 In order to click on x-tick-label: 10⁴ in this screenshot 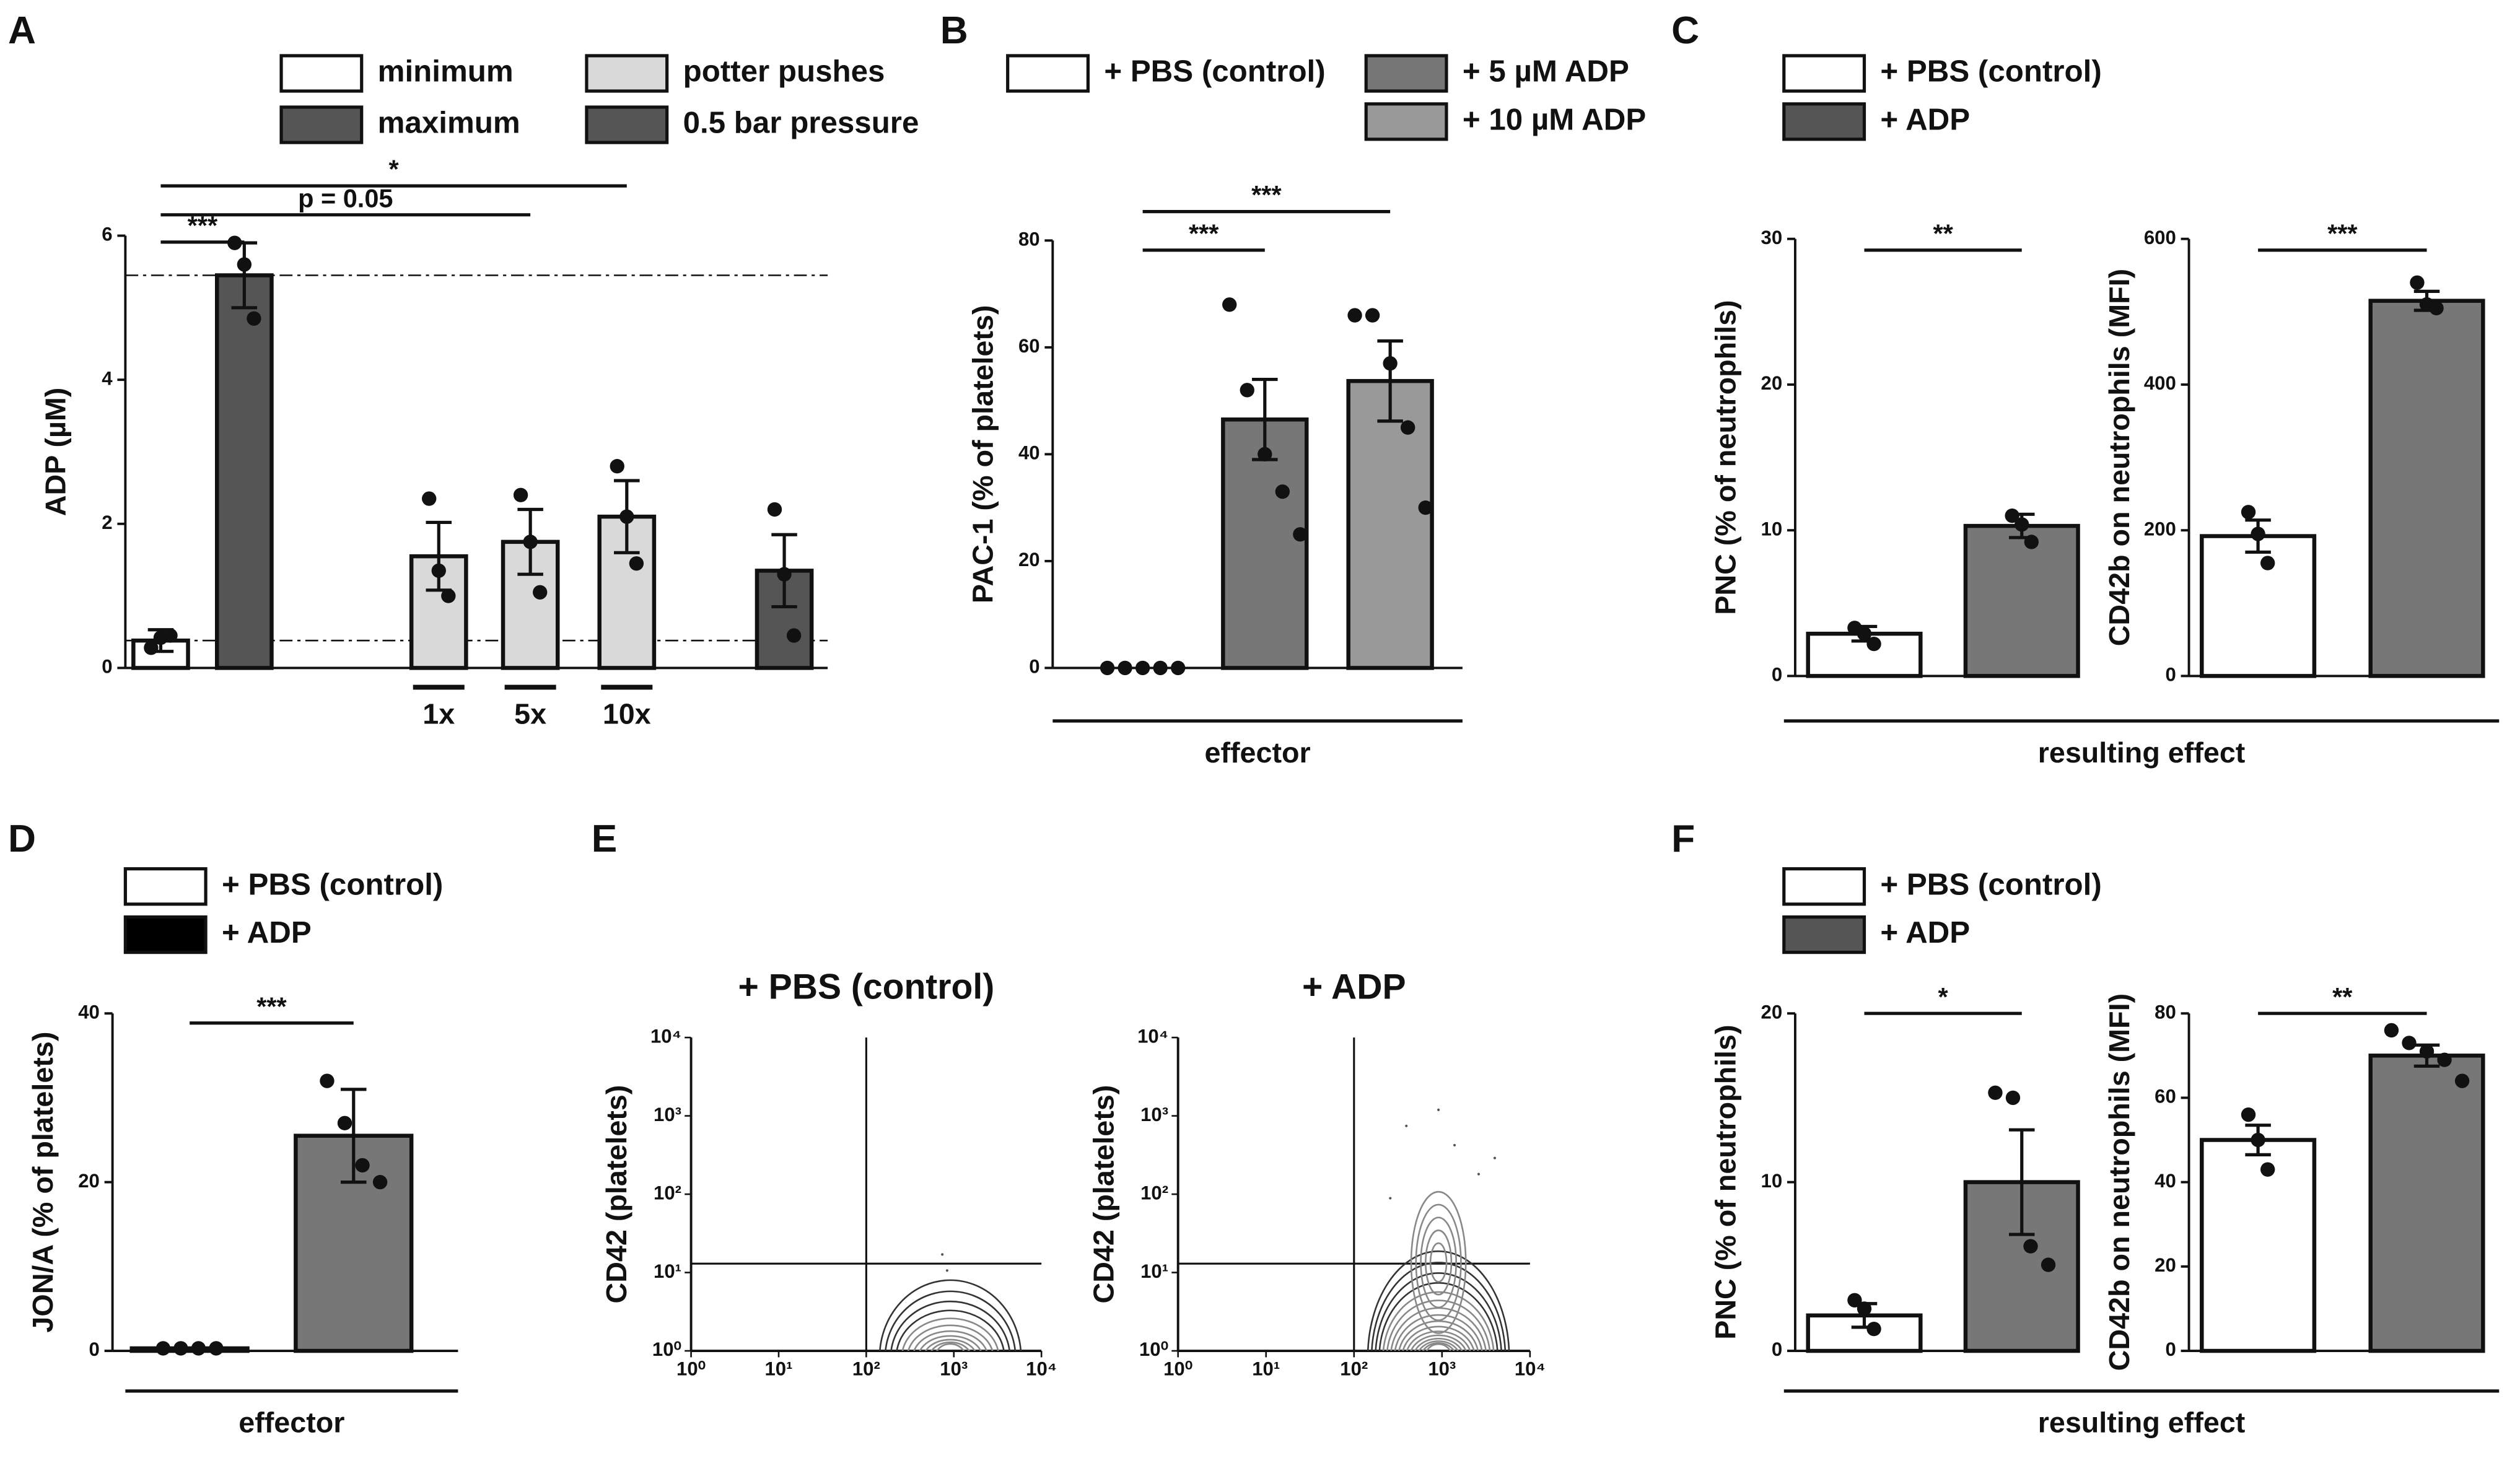, I will do `click(1530, 1368)`.